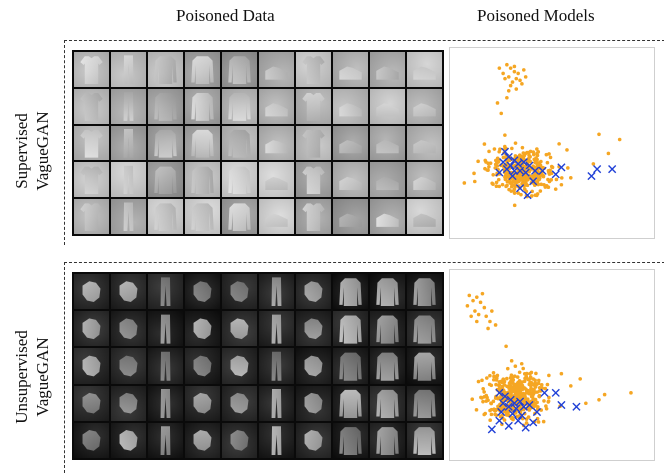 The height and width of the screenshot is (473, 664). Describe the element at coordinates (542, 135) in the screenshot. I see `supervised-scatter-svg` at that location.